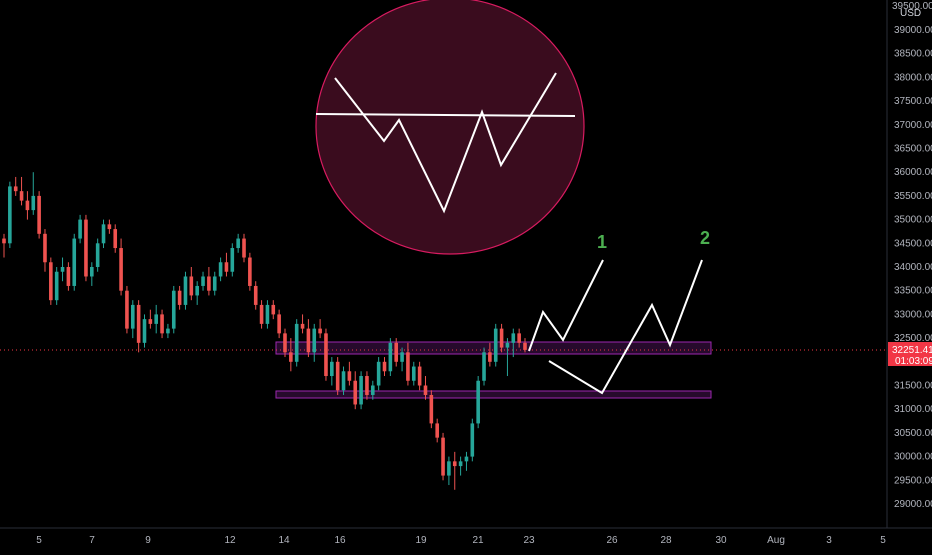  What do you see at coordinates (445, 143) in the screenshot?
I see `pattern-zigzag` at bounding box center [445, 143].